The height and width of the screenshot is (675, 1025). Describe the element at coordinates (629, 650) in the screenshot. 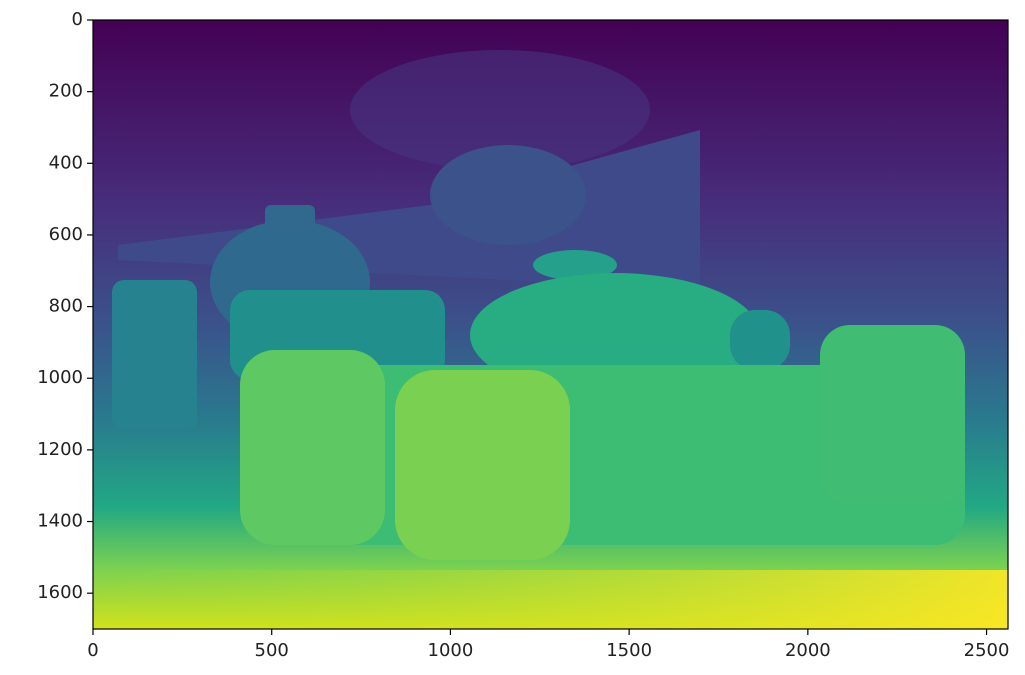

I see `x-tick-label: 1500` at that location.